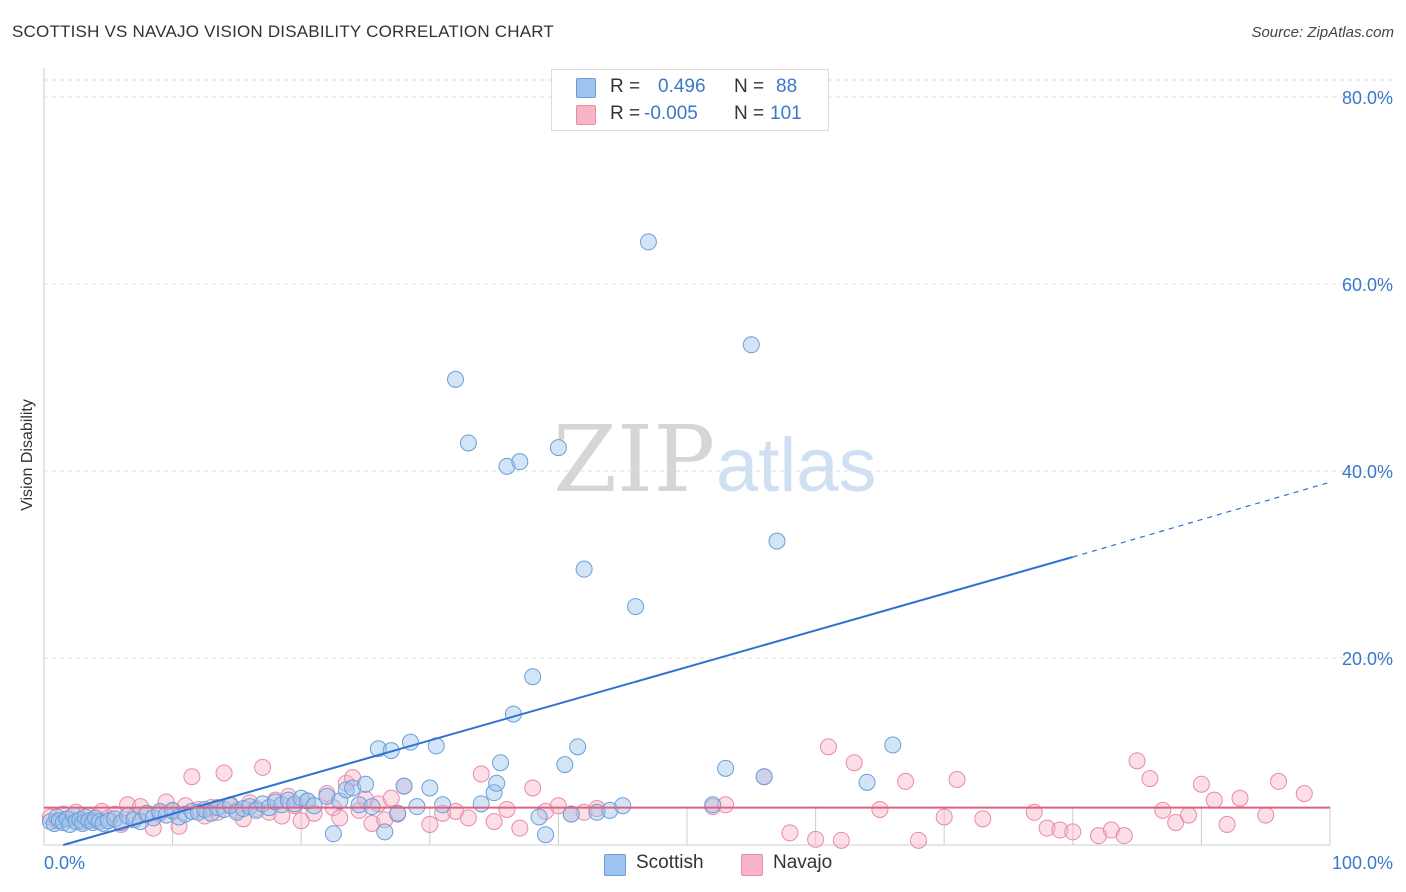  What do you see at coordinates (1362, 863) in the screenshot?
I see `x-tick-label: 100.0%` at bounding box center [1362, 863].